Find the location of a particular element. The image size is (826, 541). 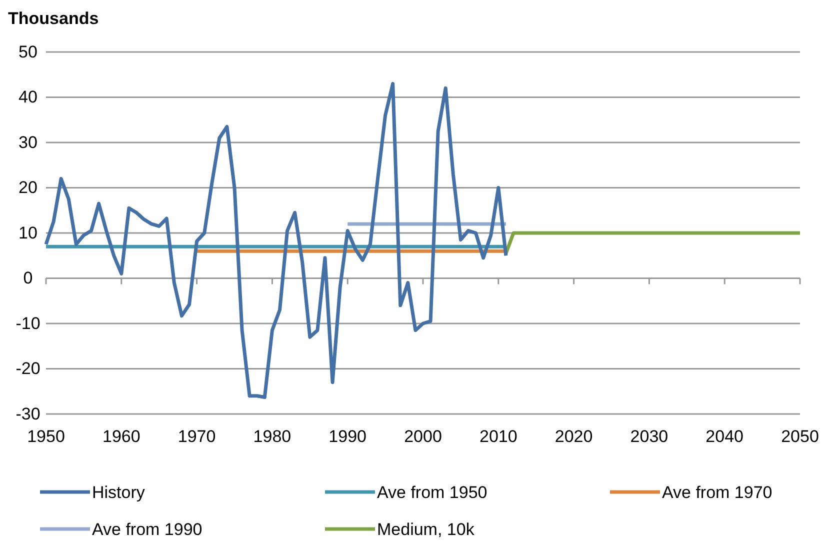

x-tick-label: 1980 is located at coordinates (272, 436).